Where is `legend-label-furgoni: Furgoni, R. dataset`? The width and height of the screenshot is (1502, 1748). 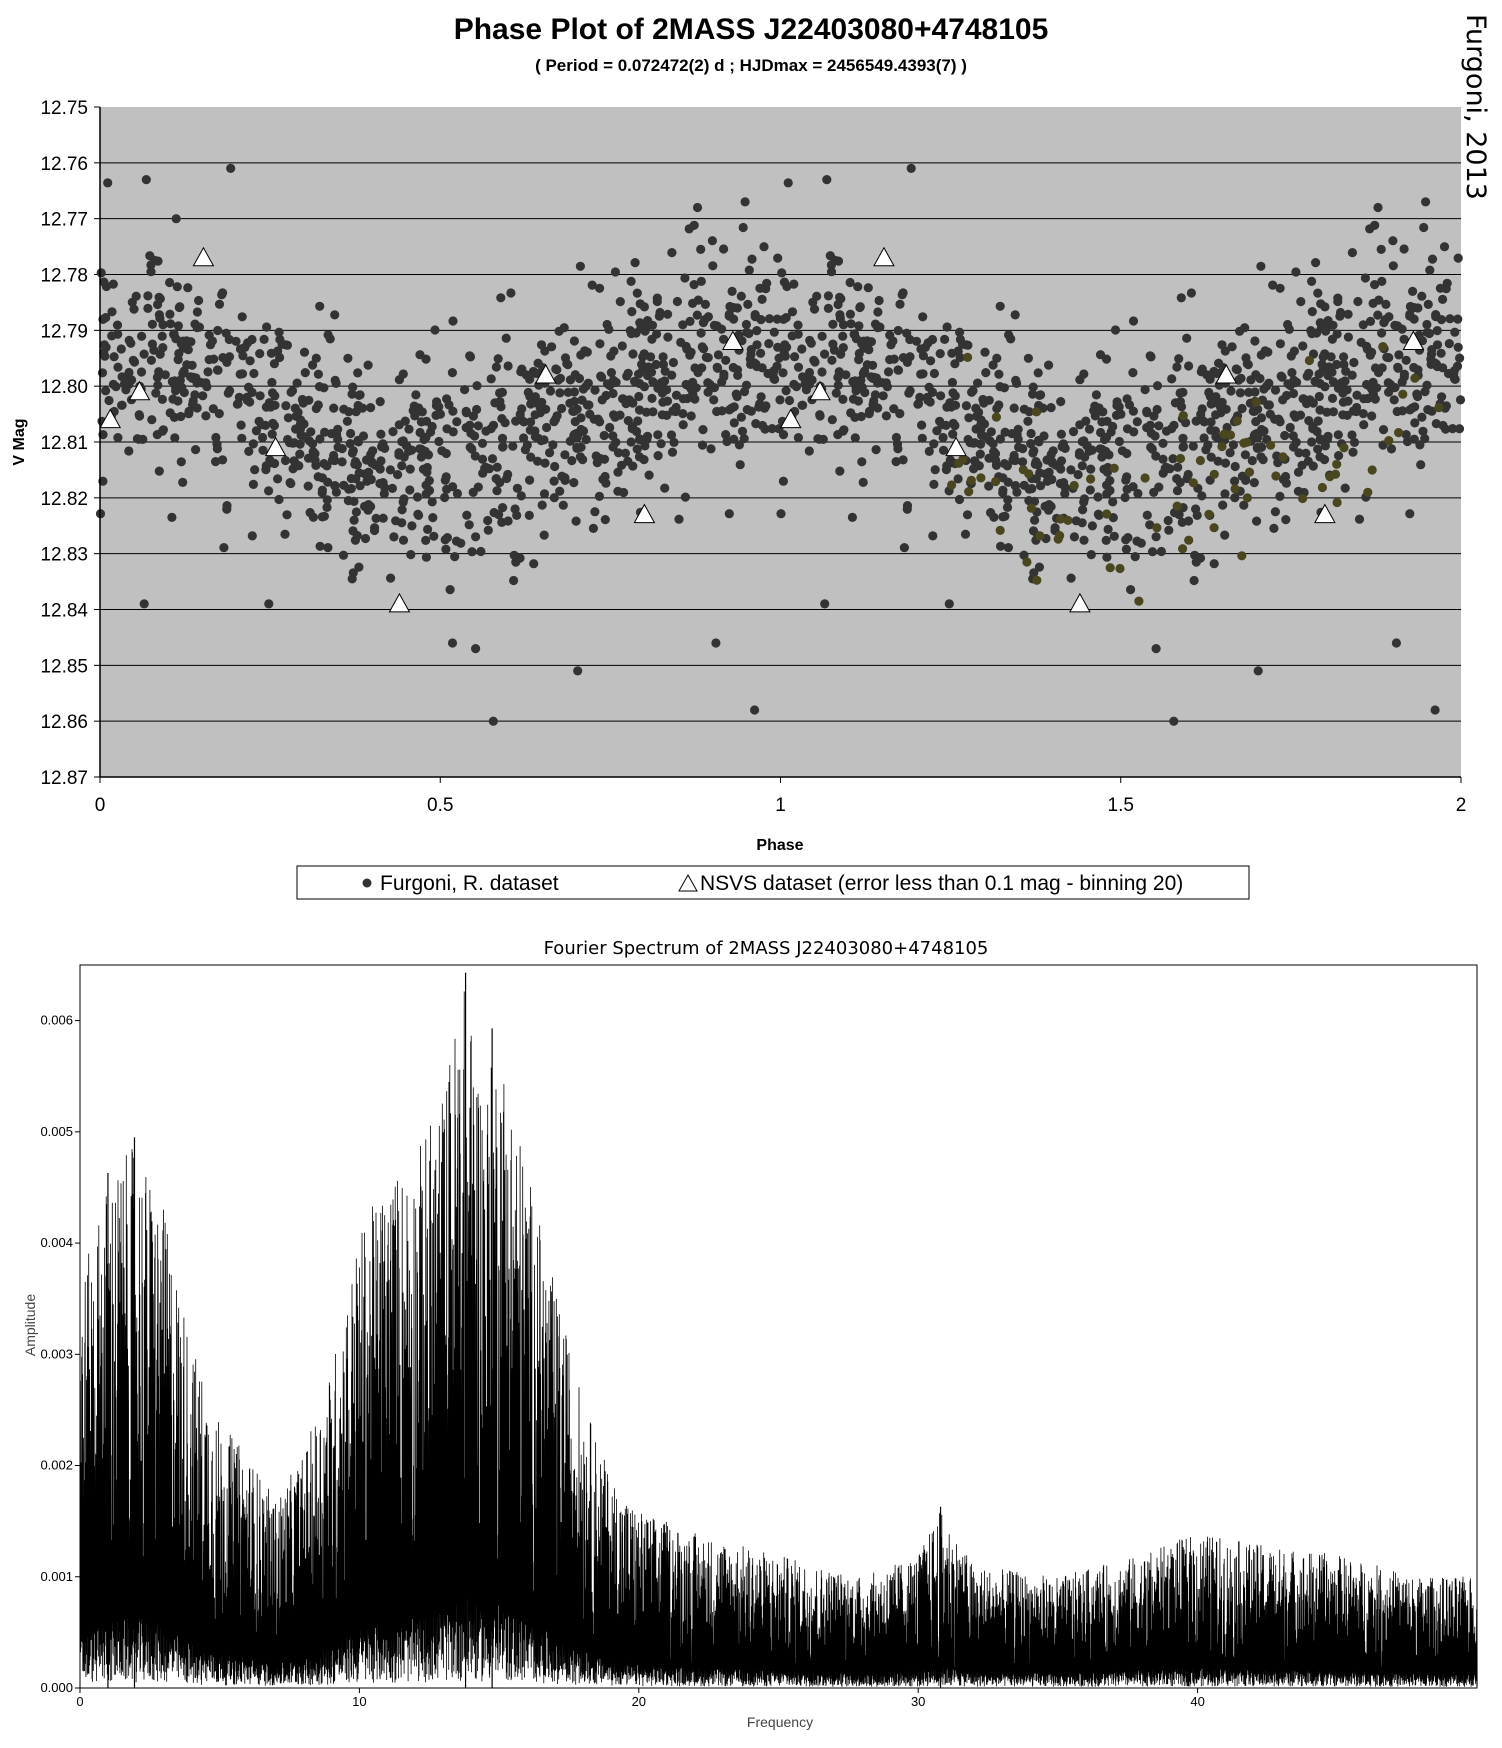 legend-label-furgoni: Furgoni, R. dataset is located at coordinates (469, 883).